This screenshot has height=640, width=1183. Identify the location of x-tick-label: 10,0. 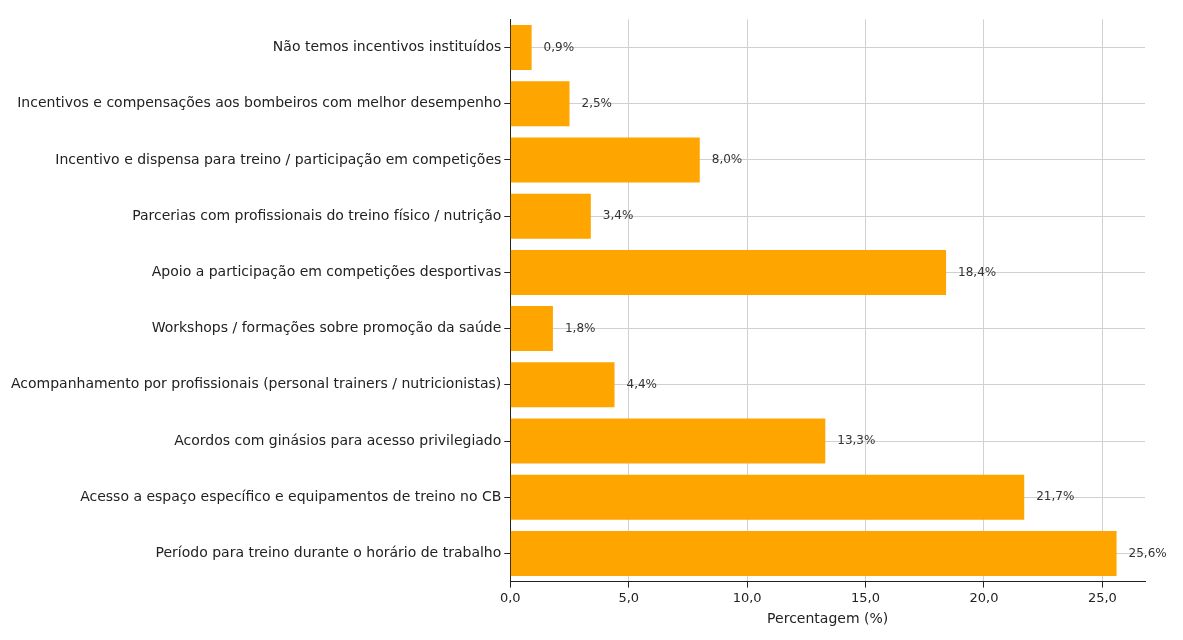
(747, 597).